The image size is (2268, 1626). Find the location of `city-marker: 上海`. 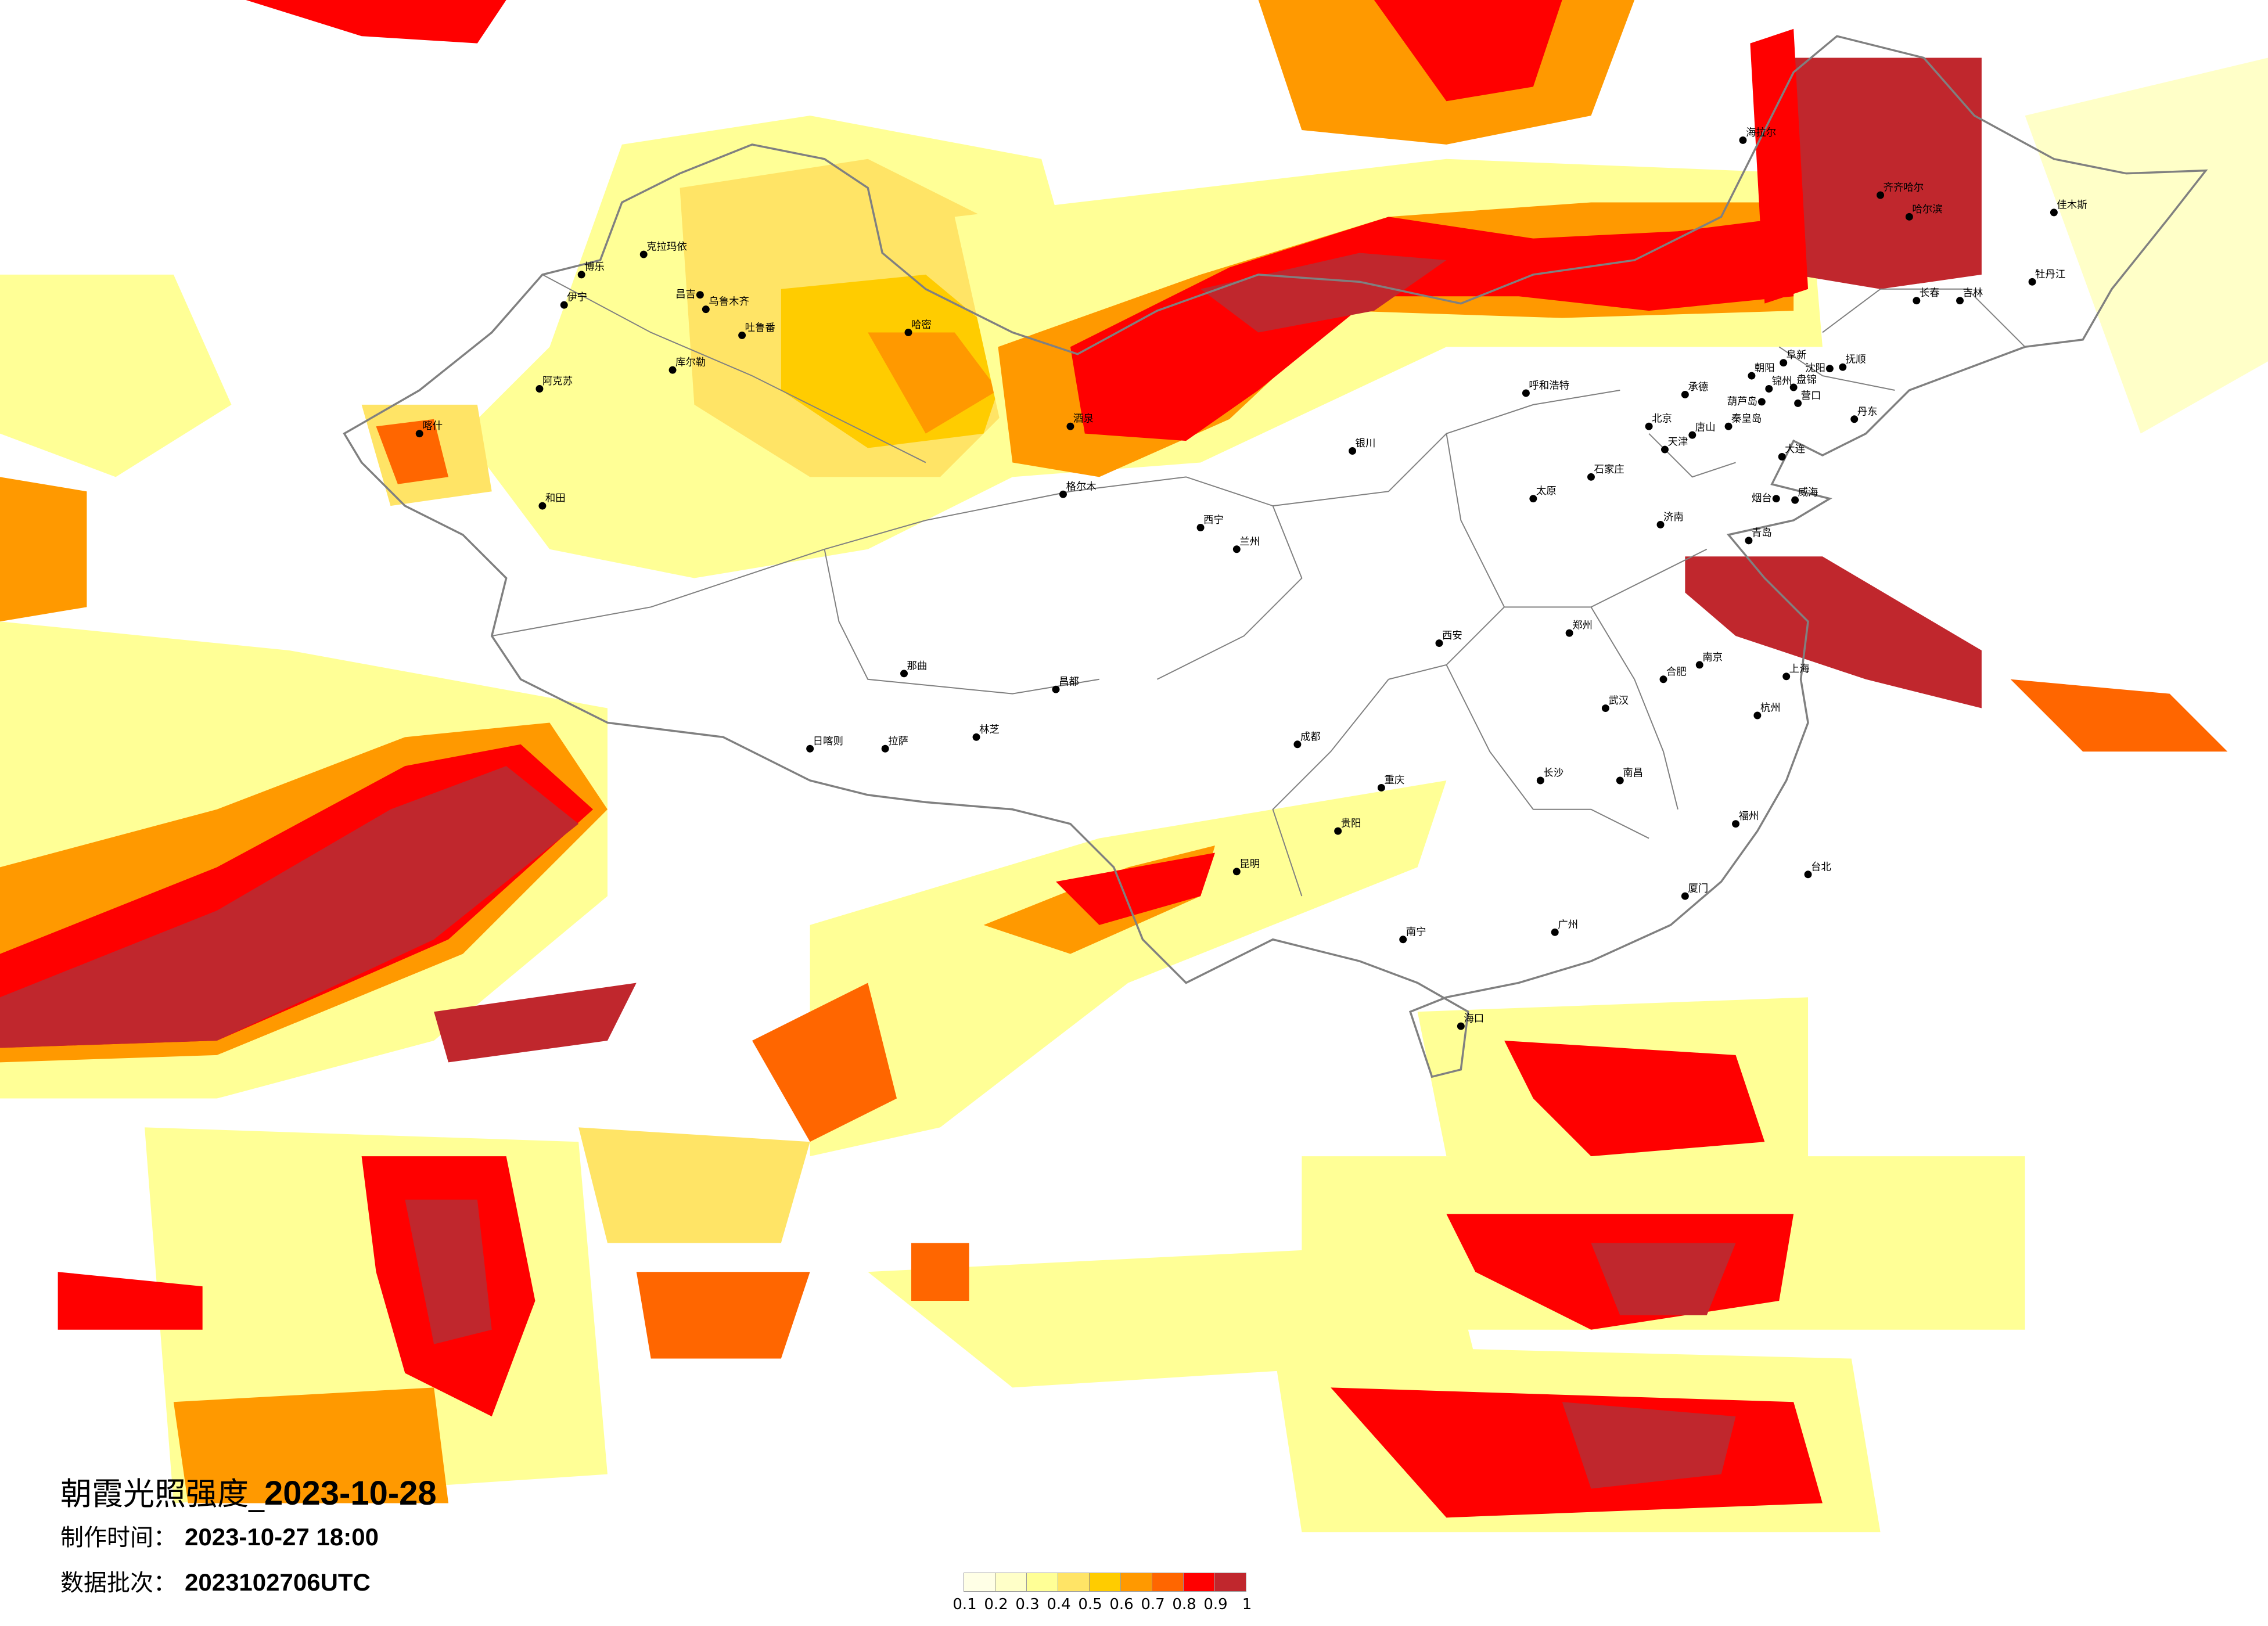

city-marker: 上海 is located at coordinates (1795, 672).